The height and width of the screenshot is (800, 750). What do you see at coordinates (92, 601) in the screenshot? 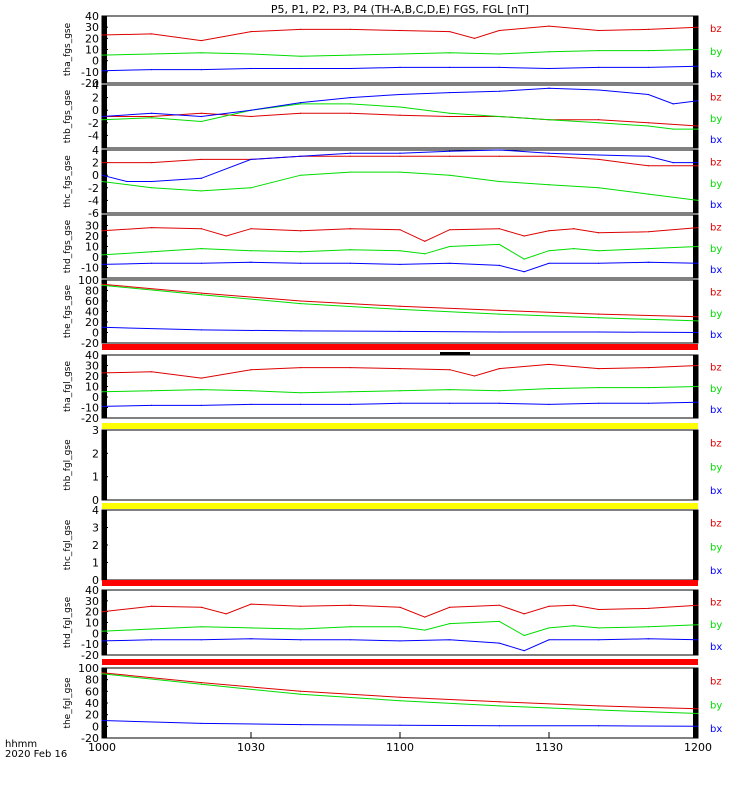
I see `y-tick-label: 30` at bounding box center [92, 601].